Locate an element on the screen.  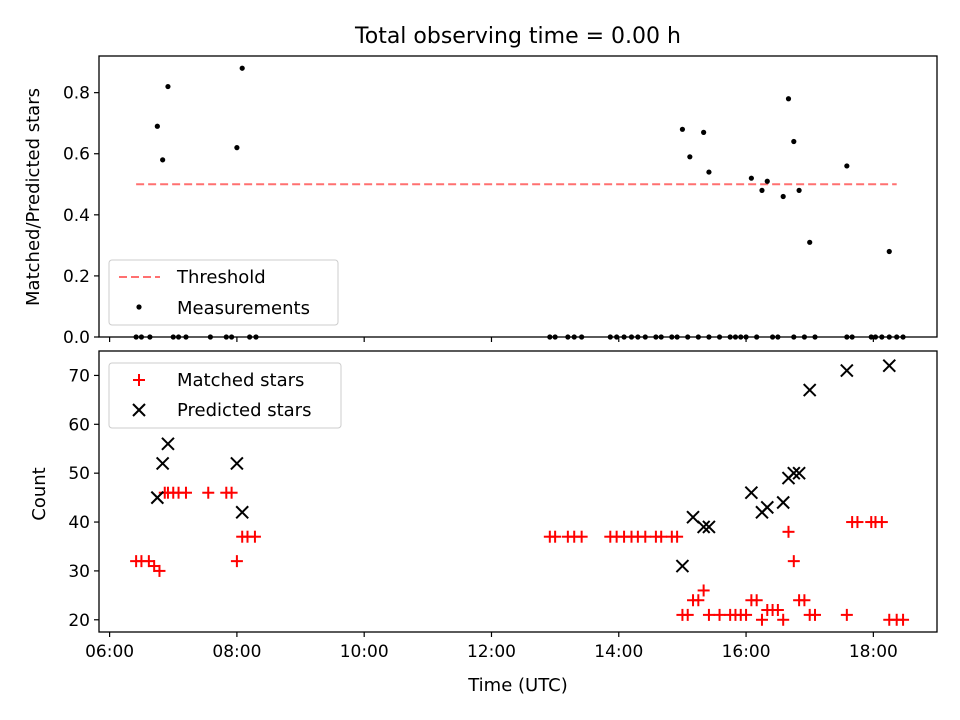
ratio-legend-box is located at coordinates (223, 292).